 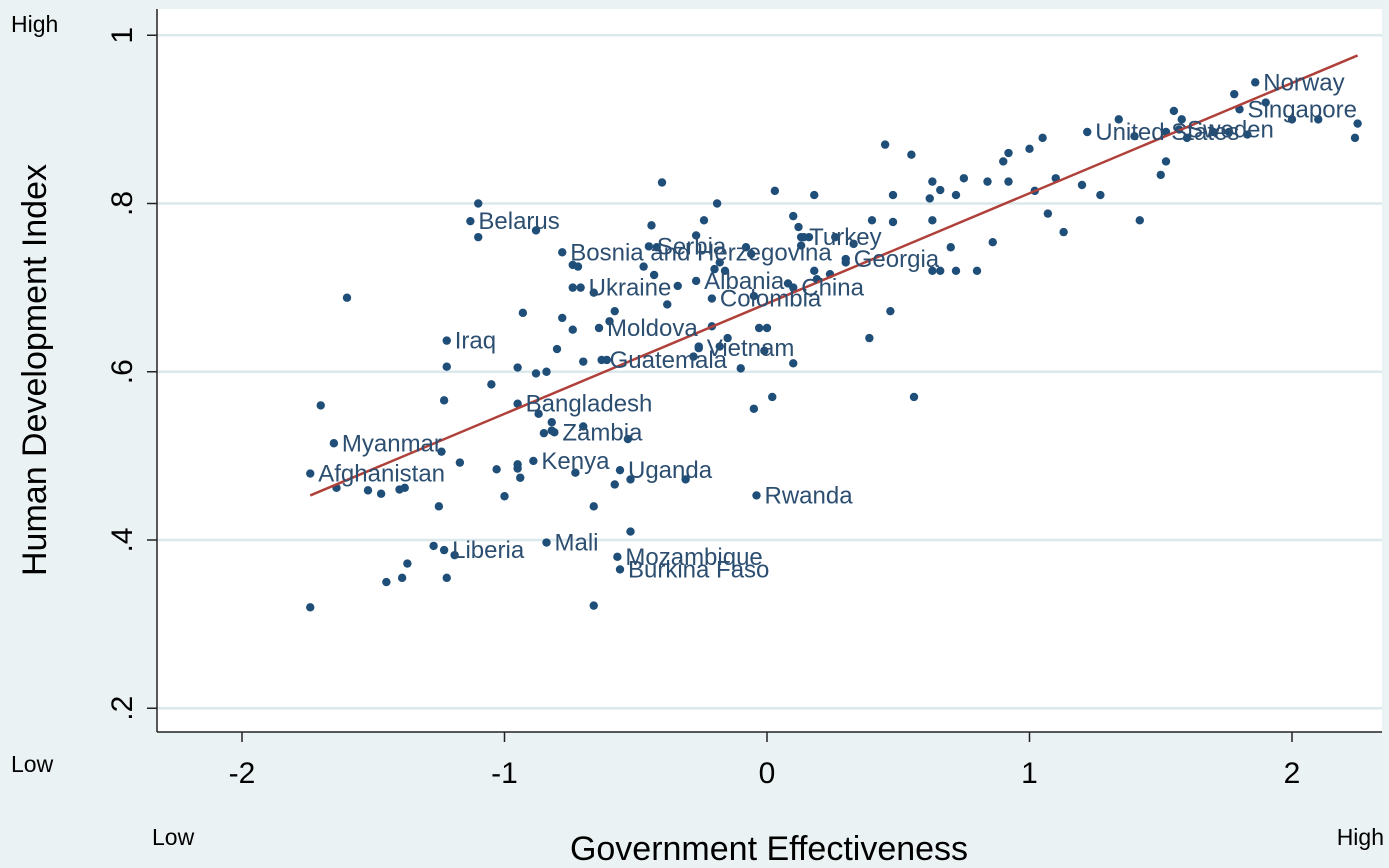 What do you see at coordinates (122, 35) in the screenshot?
I see `y-tick-label: 1` at bounding box center [122, 35].